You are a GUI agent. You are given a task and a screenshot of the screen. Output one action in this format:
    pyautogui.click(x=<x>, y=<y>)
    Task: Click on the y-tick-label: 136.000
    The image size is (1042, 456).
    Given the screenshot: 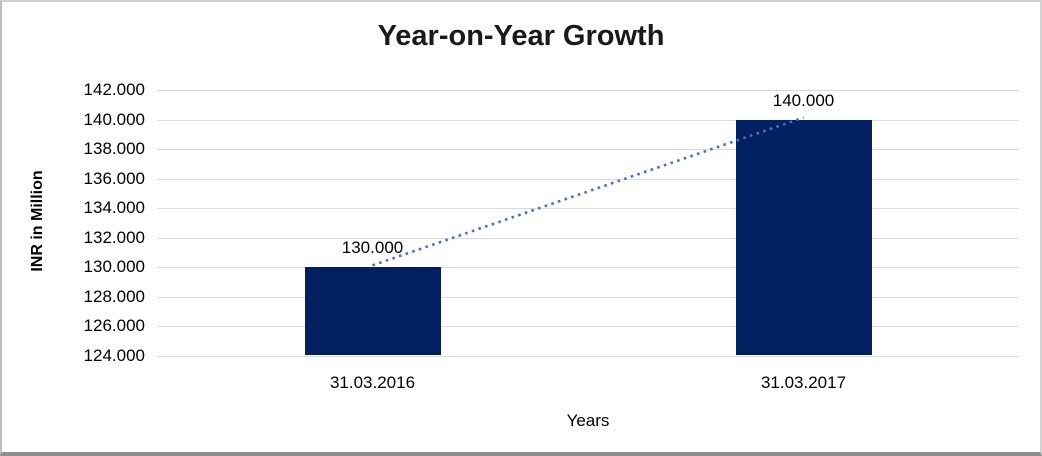 What is the action you would take?
    pyautogui.click(x=114, y=178)
    